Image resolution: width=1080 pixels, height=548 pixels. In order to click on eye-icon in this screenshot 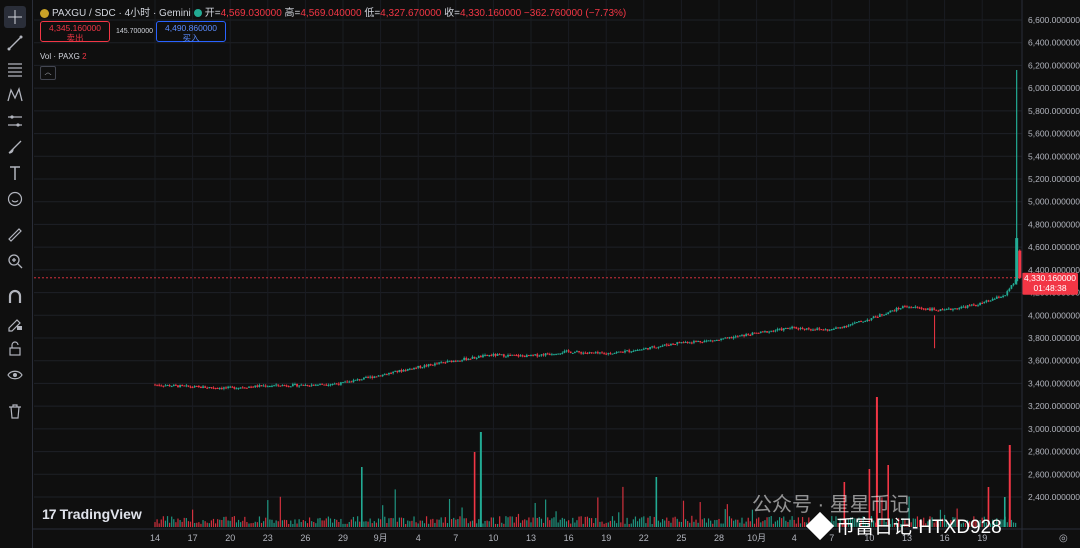, I will do `click(15, 375)`.